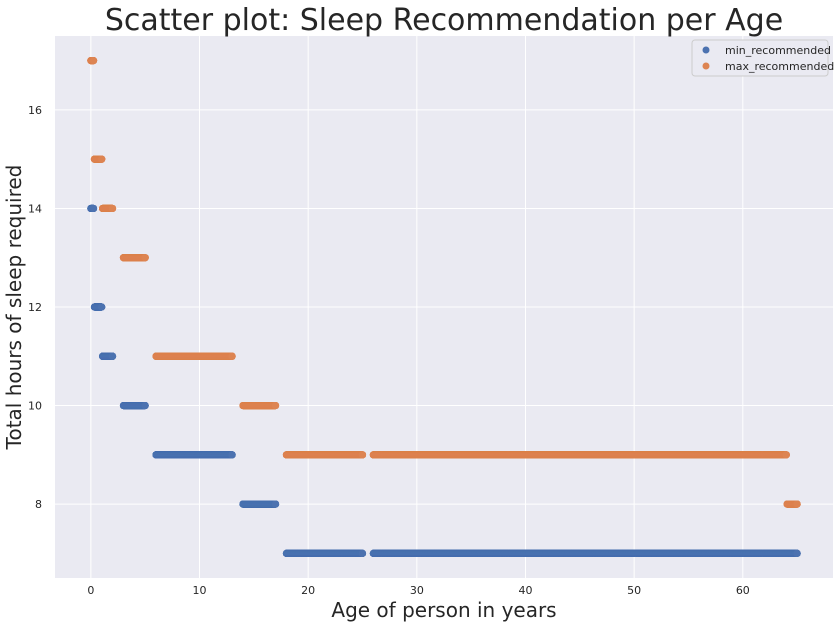 Image resolution: width=840 pixels, height=628 pixels. I want to click on y-tick-label: 14, so click(35, 208).